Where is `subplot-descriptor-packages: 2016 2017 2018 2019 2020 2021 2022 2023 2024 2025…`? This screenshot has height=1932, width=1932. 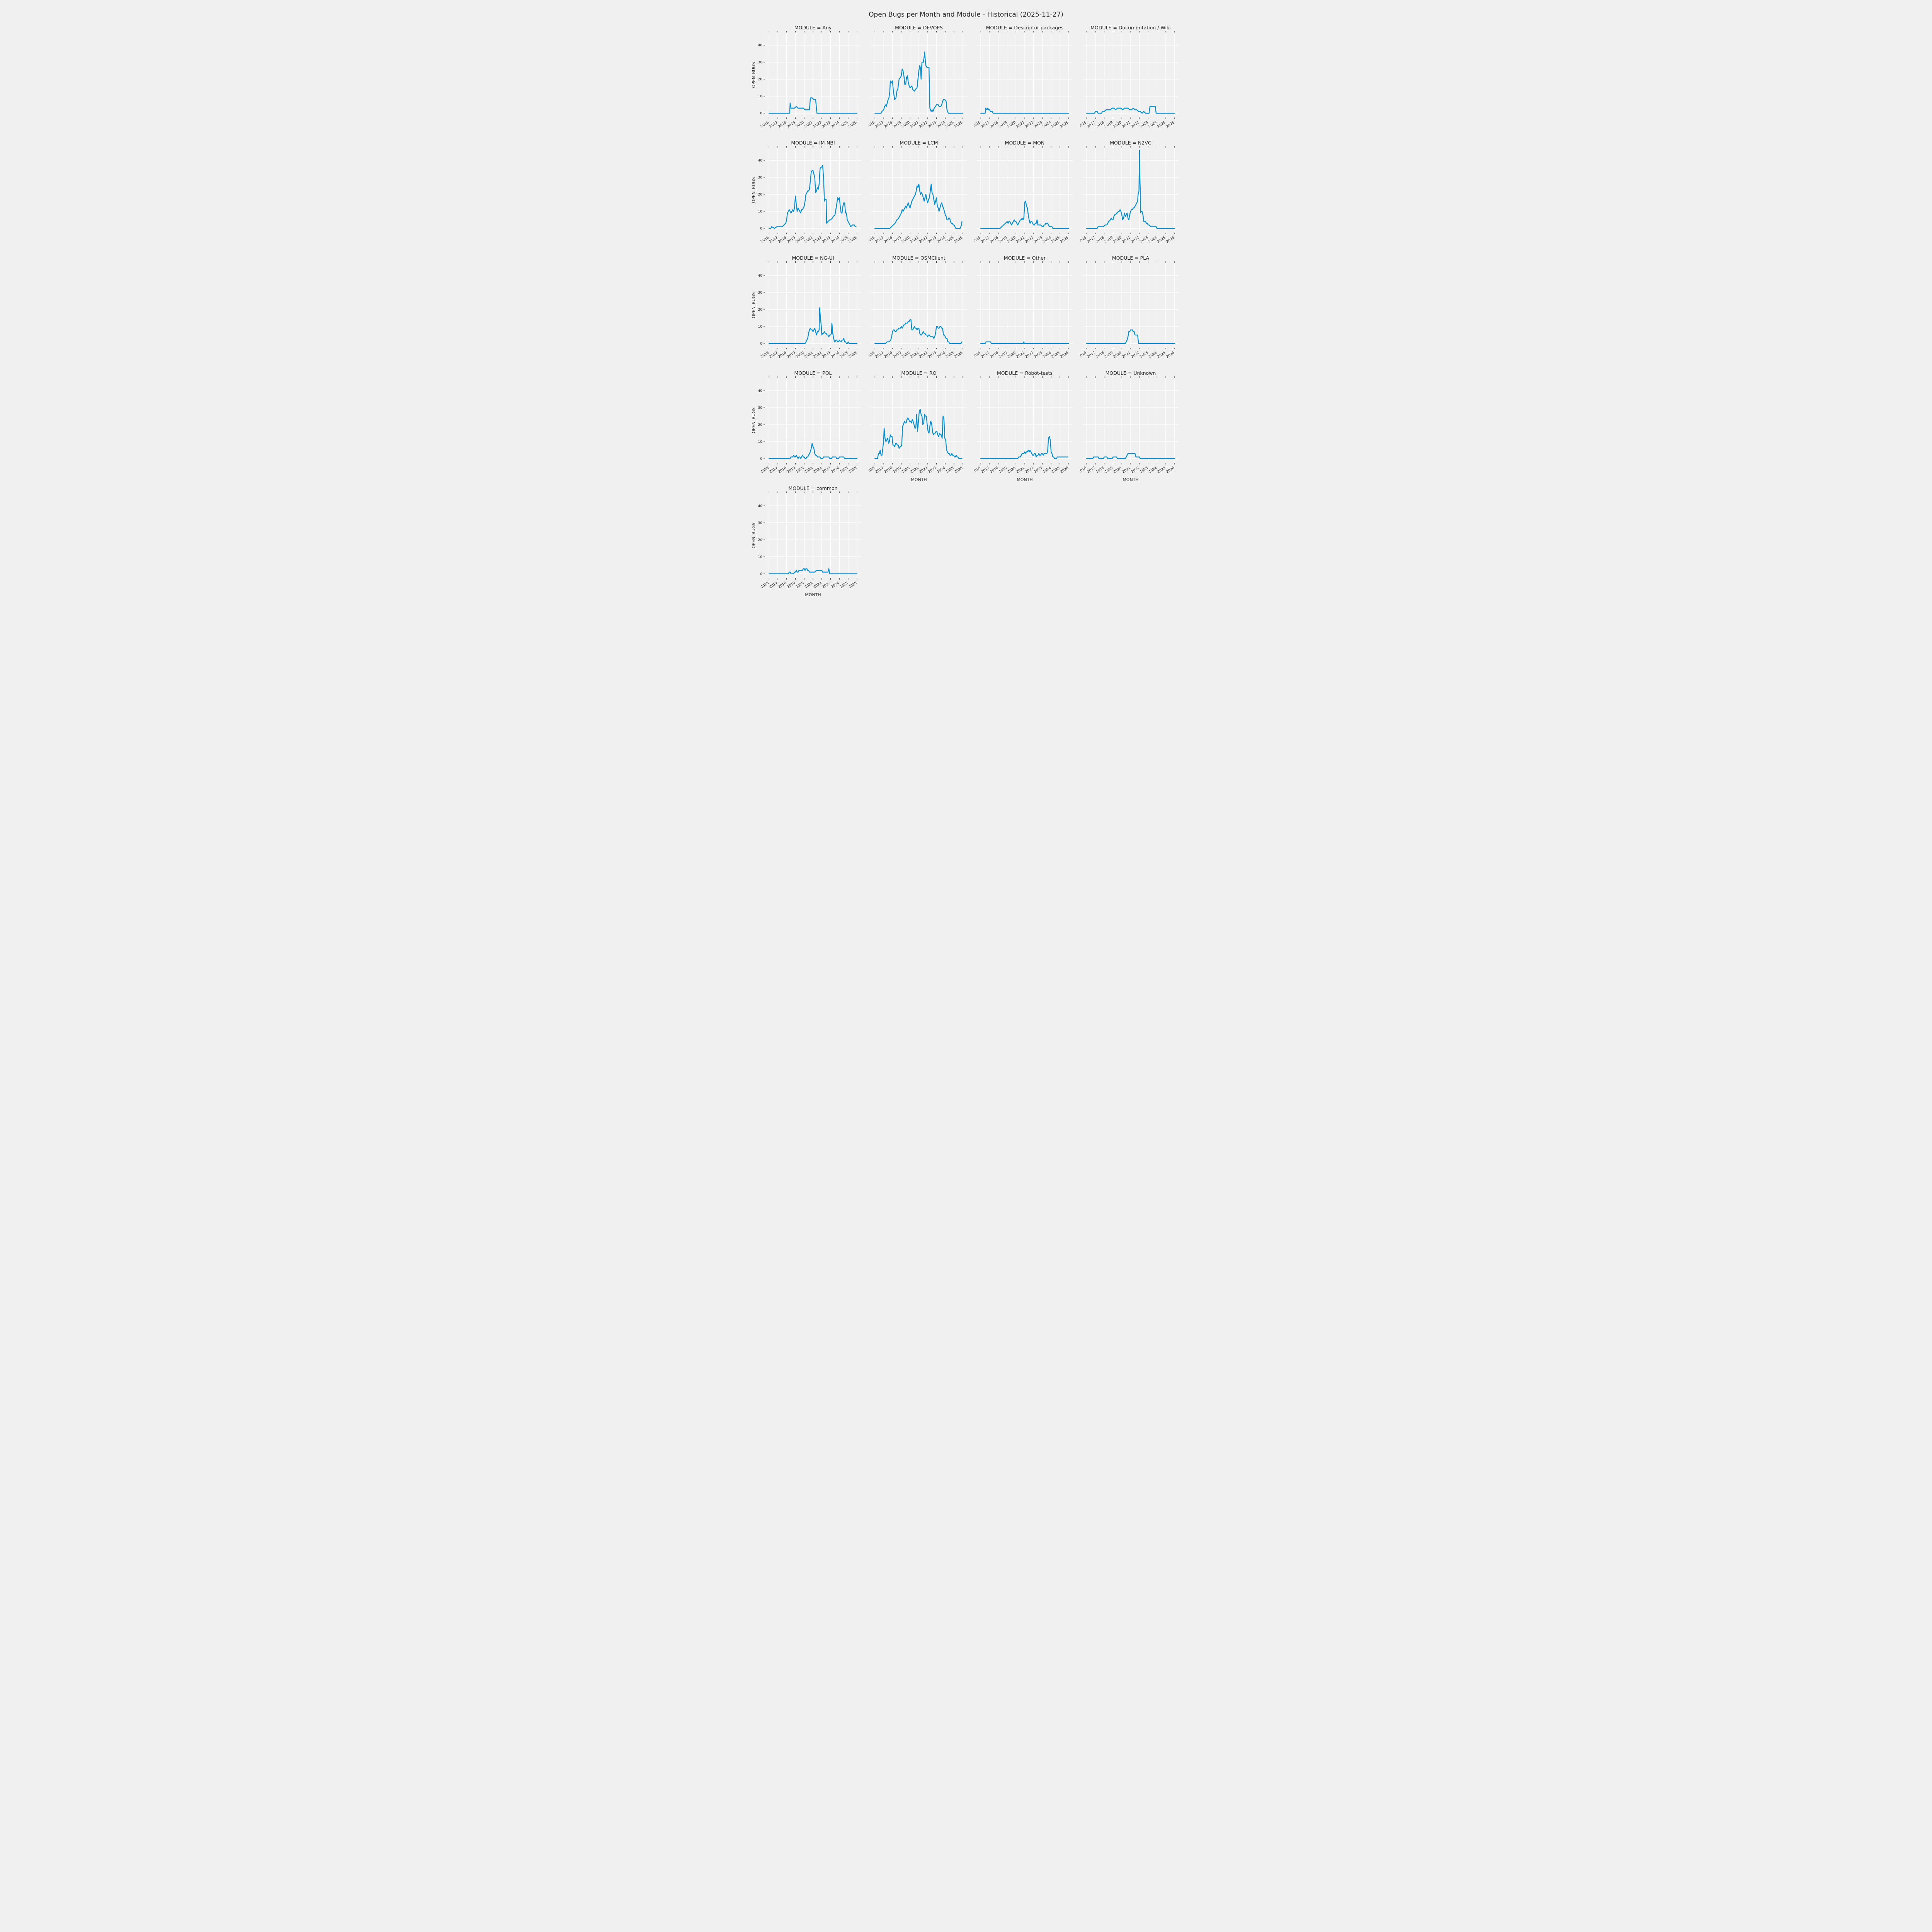 subplot-descriptor-packages: 2016 2017 2018 2019 2020 2021 2022 2023 2024 2025… is located at coordinates (1025, 81).